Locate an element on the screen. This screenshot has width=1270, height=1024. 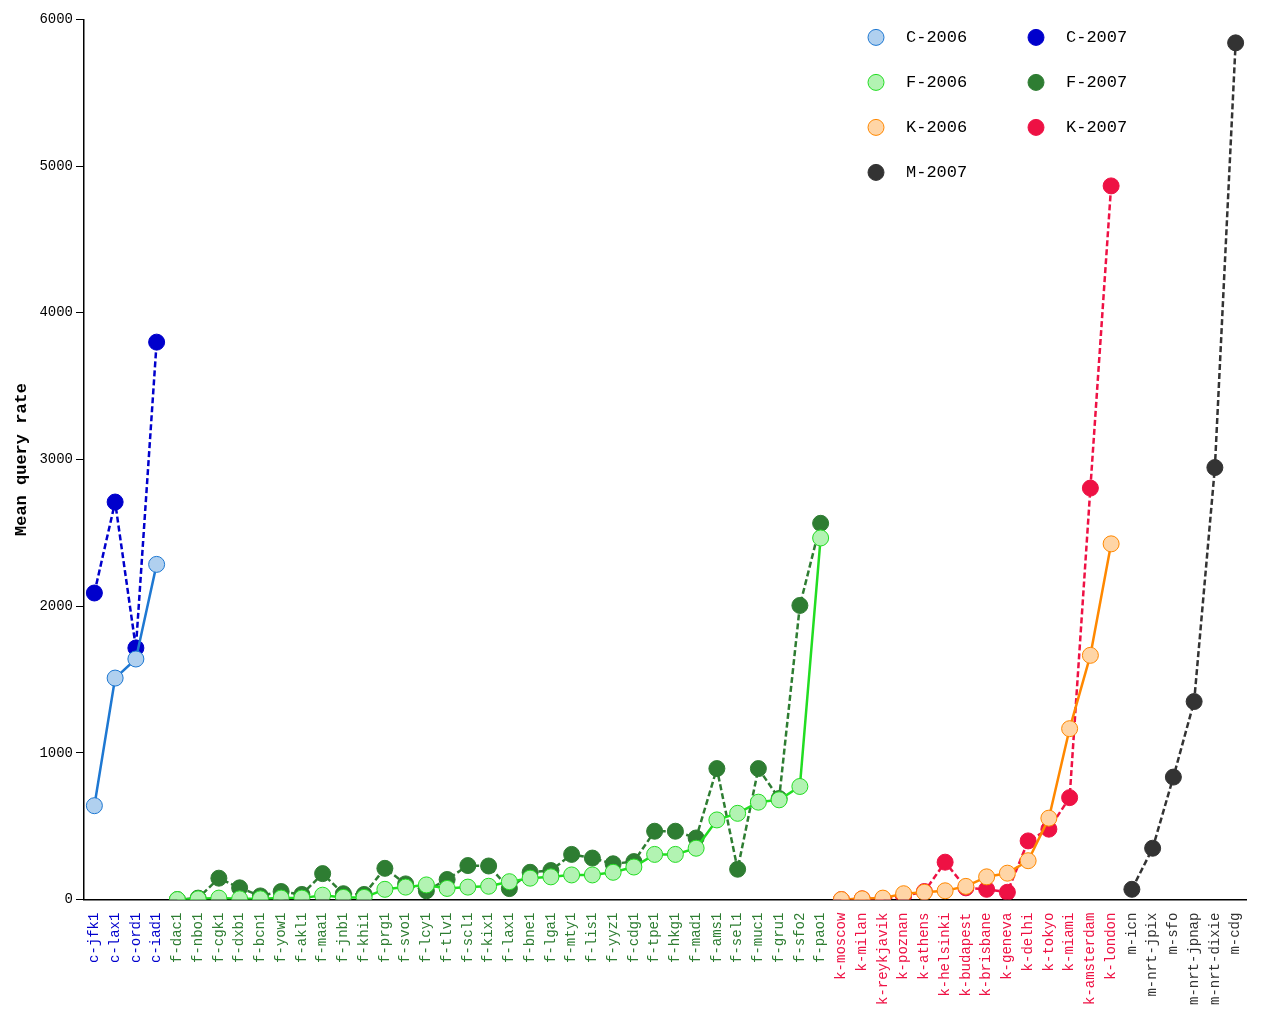
x-tick-label: f-hkg1 is located at coordinates (675, 938).